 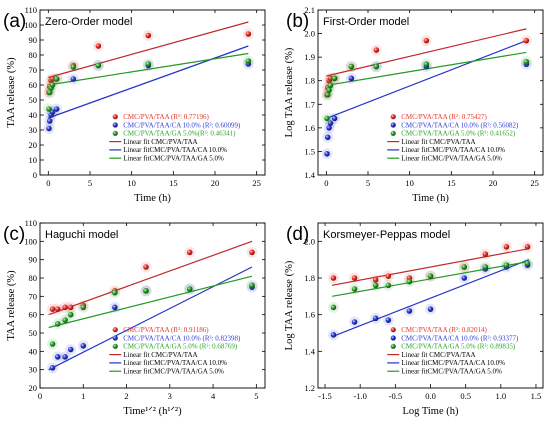 I want to click on x-tick-label: 4, so click(x=213, y=396).